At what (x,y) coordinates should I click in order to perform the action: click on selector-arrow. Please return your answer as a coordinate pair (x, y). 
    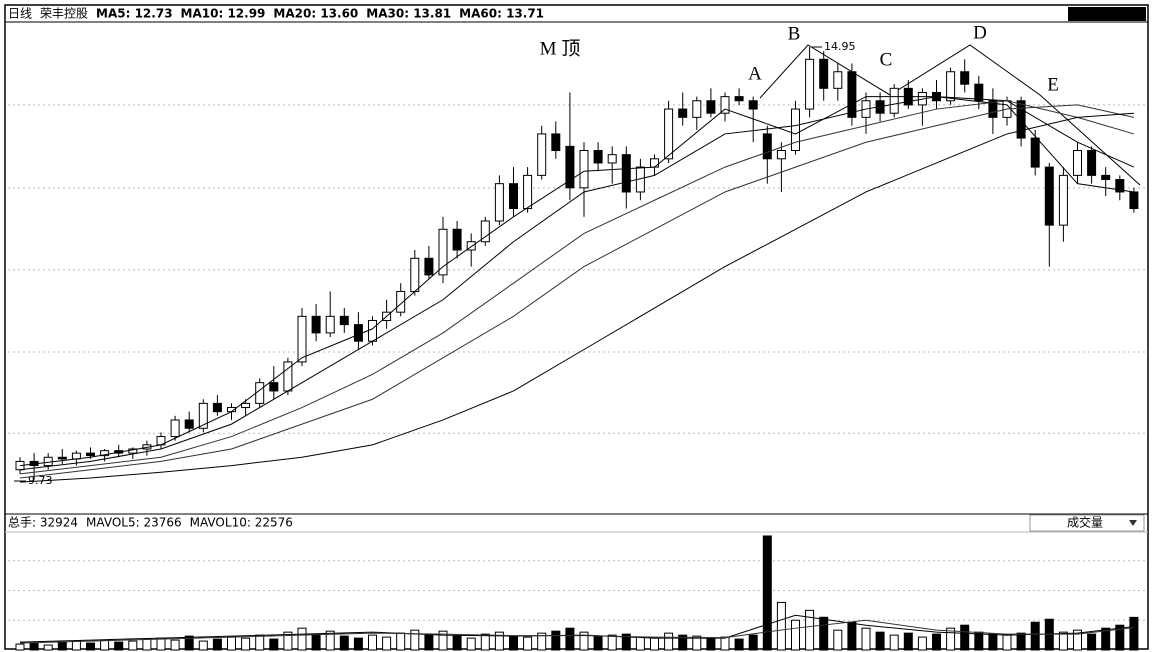
    Looking at the image, I should click on (1133, 523).